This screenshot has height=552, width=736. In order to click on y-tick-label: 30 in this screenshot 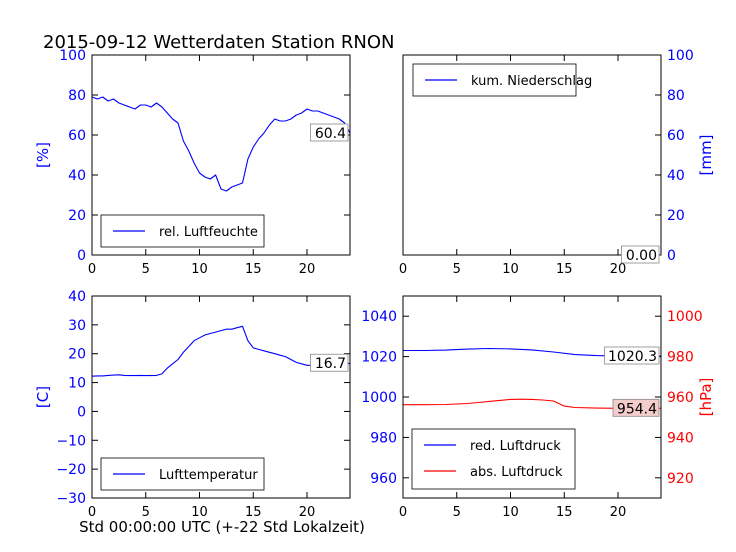, I will do `click(77, 326)`.